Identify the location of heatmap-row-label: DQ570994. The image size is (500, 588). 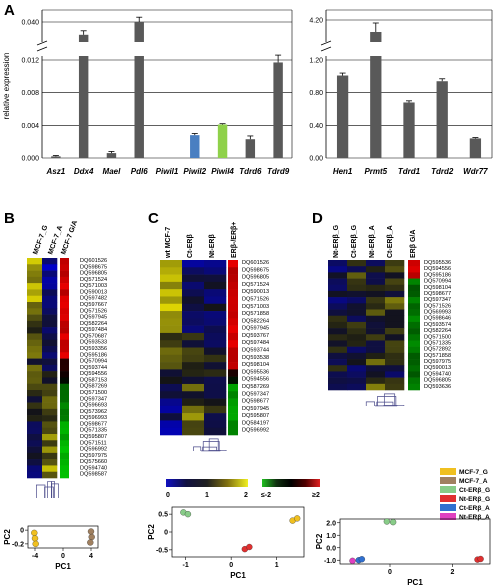
(437, 282).